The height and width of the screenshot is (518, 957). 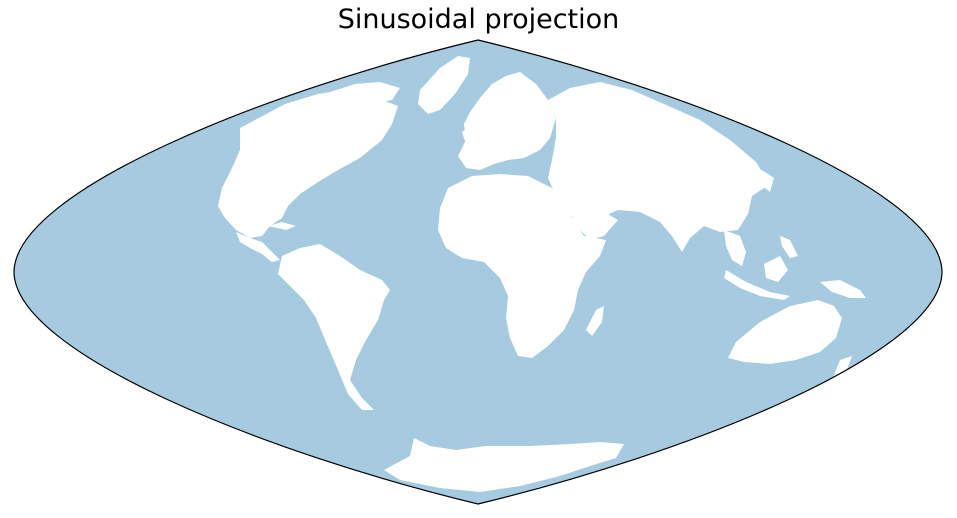 What do you see at coordinates (258, 247) in the screenshot?
I see `landmass-central-america` at bounding box center [258, 247].